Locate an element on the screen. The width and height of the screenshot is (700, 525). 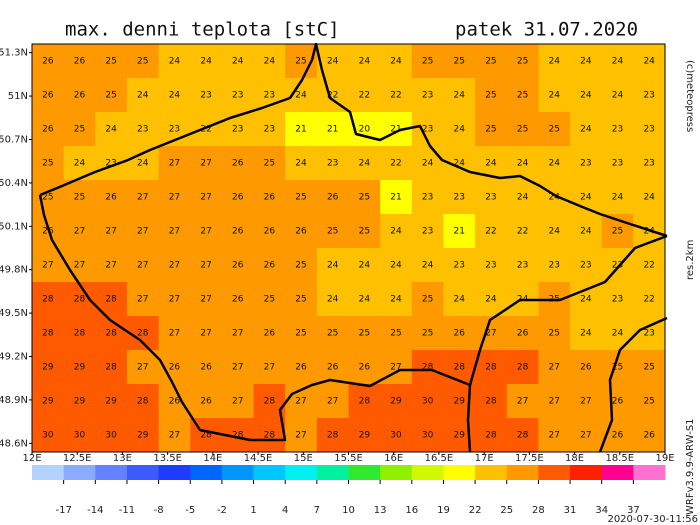
copyright: (c)meteopress is located at coordinates (689, 96).